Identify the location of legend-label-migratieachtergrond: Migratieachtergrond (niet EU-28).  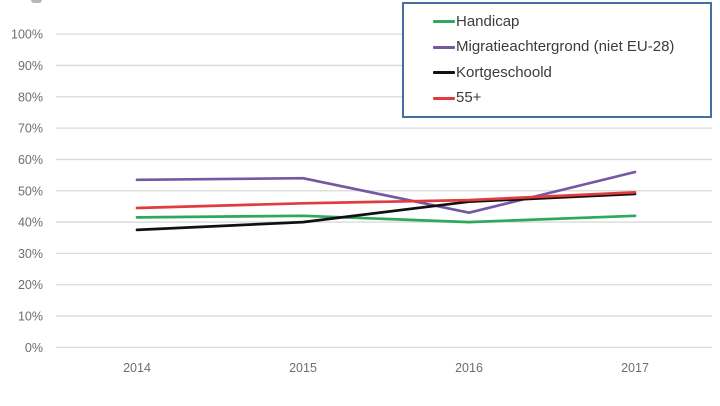
(565, 46).